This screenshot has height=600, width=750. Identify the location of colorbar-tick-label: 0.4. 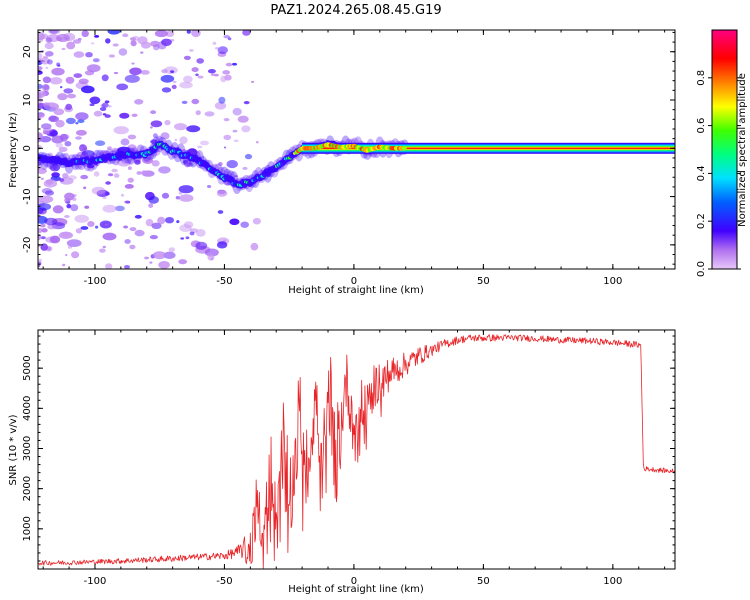
(701, 173).